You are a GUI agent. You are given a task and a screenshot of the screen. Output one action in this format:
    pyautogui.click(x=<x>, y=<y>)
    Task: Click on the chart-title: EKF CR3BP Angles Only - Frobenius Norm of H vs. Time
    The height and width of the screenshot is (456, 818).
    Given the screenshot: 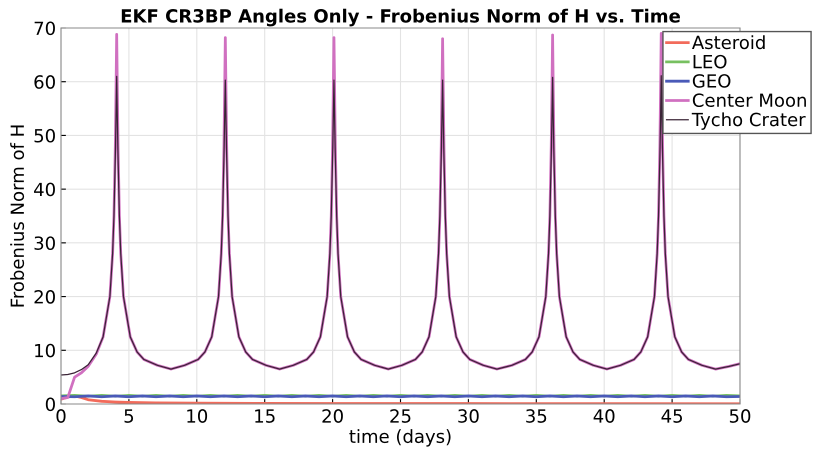 What is the action you would take?
    pyautogui.click(x=401, y=17)
    